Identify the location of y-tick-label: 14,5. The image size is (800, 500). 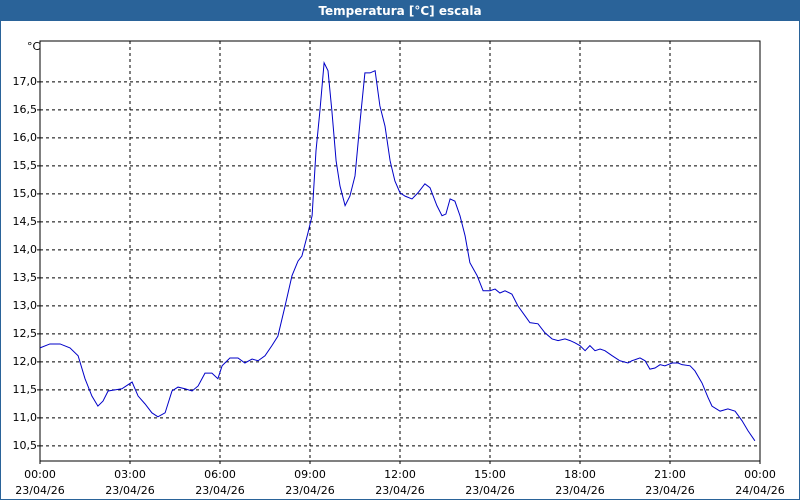
(25, 221).